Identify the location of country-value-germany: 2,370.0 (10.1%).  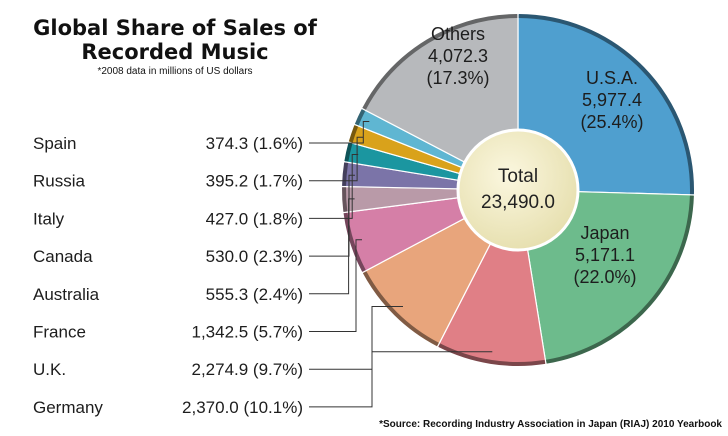
(242, 407).